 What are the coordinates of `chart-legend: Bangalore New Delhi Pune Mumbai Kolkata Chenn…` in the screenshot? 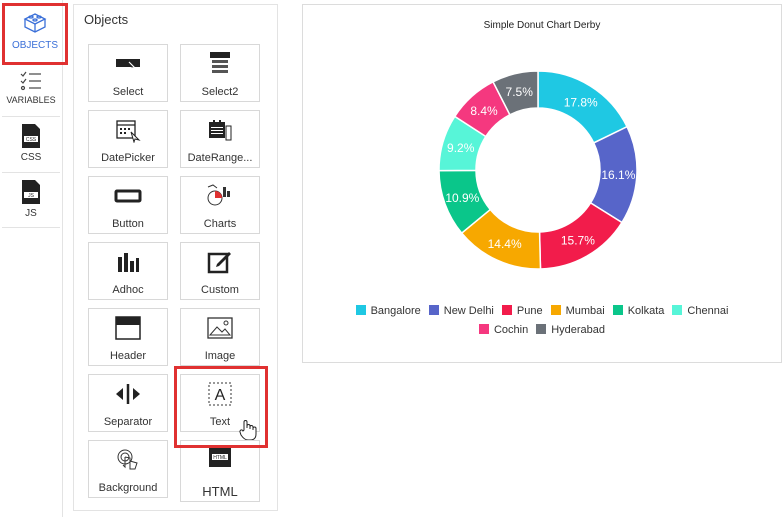 It's located at (542, 321).